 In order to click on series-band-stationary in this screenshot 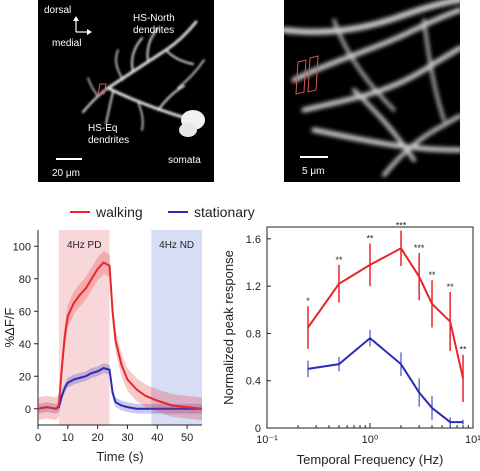, I will do `click(120, 388)`.